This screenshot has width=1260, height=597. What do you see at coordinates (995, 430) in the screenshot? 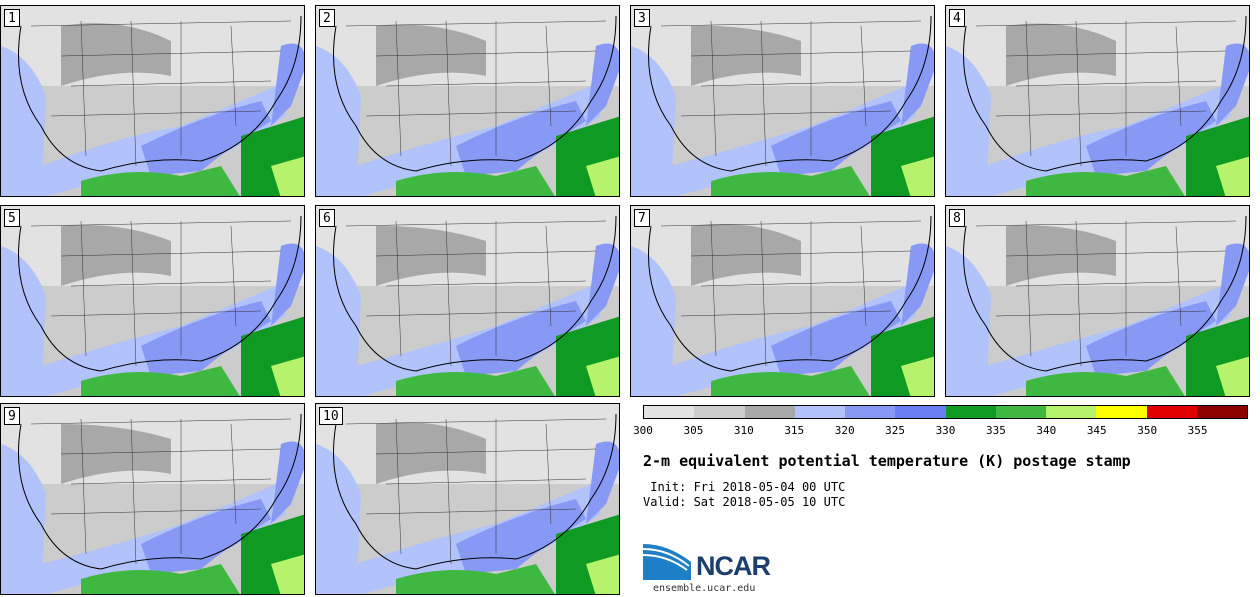
I see `colorbar-tick: 335` at bounding box center [995, 430].